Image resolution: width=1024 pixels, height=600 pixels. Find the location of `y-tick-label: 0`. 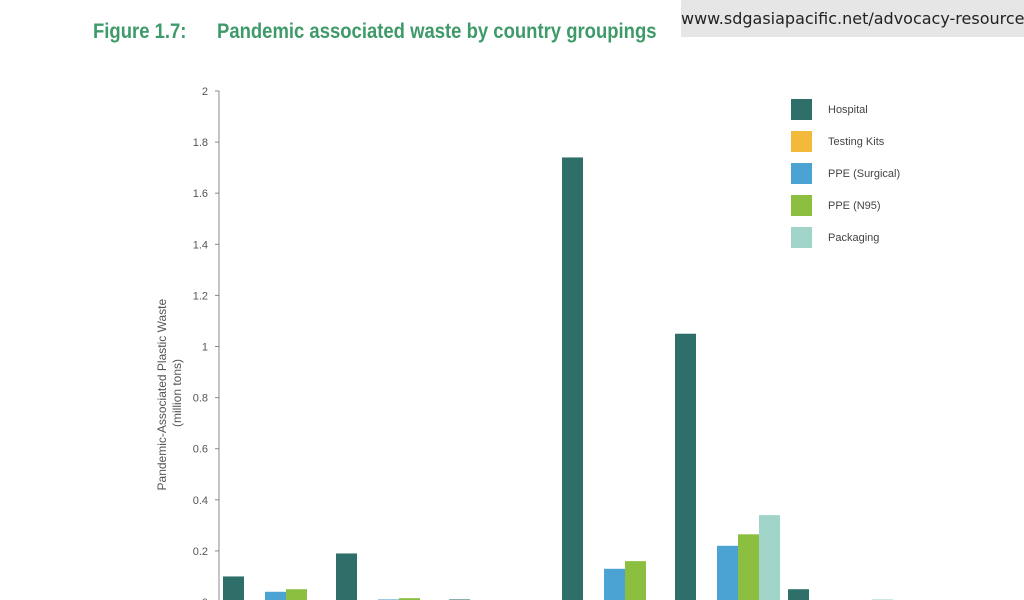

y-tick-label: 0 is located at coordinates (205, 598).